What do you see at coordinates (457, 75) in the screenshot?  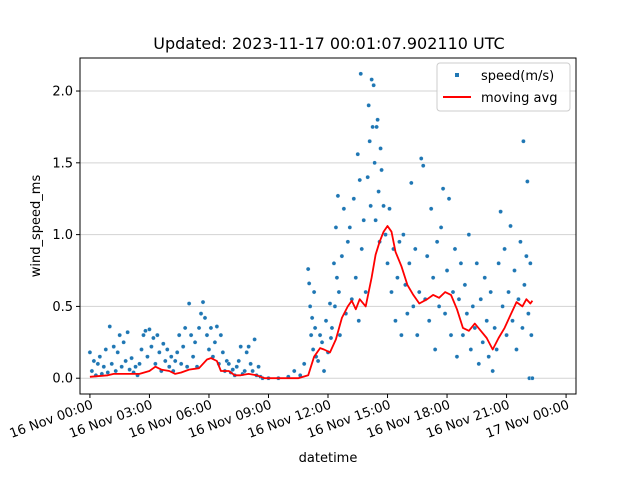 I see `legend-marker-scatter` at bounding box center [457, 75].